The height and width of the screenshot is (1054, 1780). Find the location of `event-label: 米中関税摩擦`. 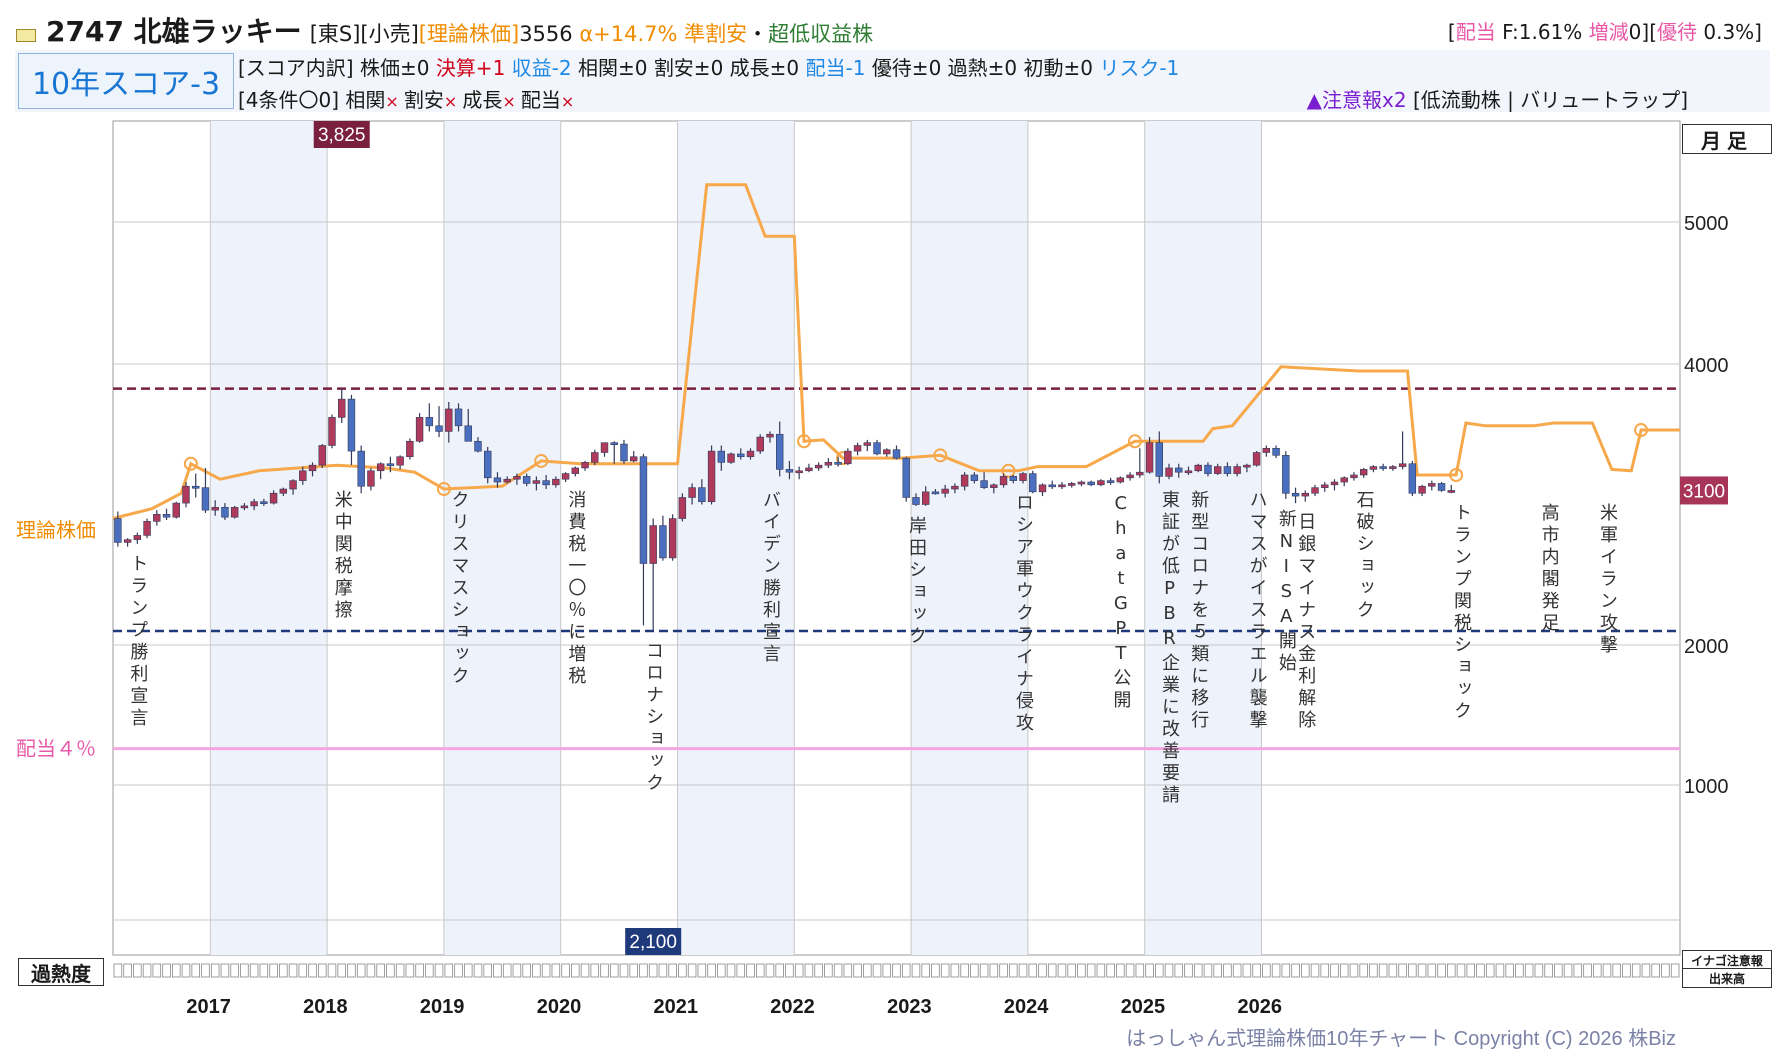

event-label: 米中関税摩擦 is located at coordinates (342, 556).